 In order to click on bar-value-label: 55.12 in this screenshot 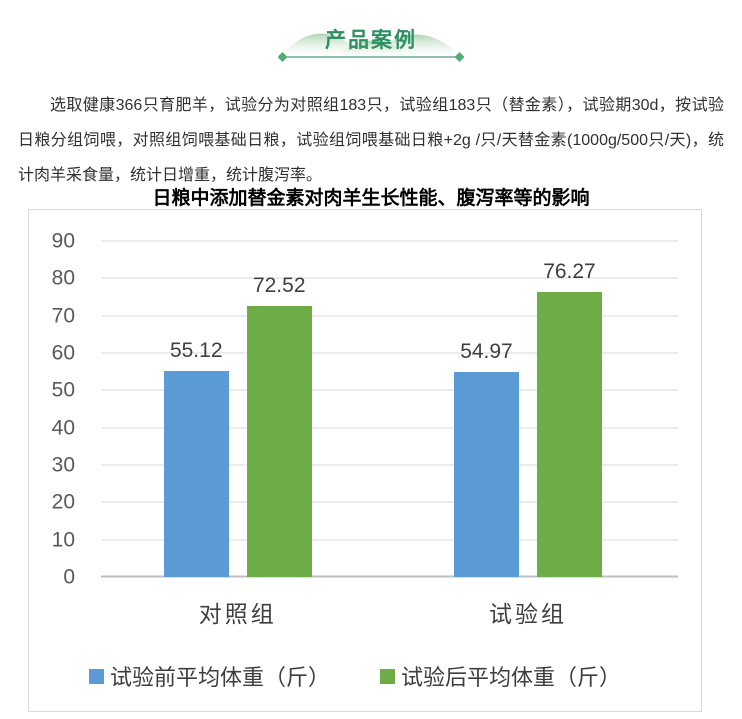, I will do `click(196, 351)`.